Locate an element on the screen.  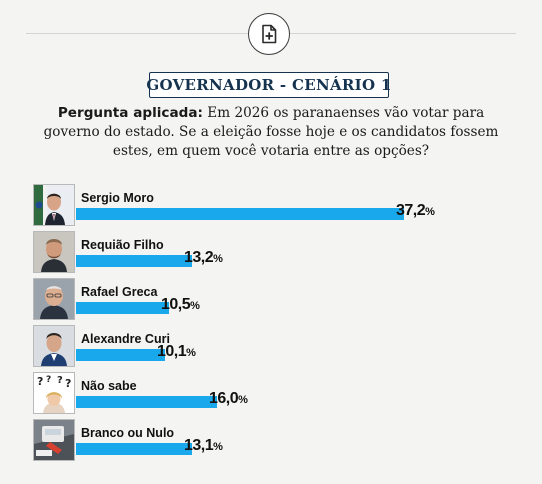
data-label: 16,0% is located at coordinates (228, 399).